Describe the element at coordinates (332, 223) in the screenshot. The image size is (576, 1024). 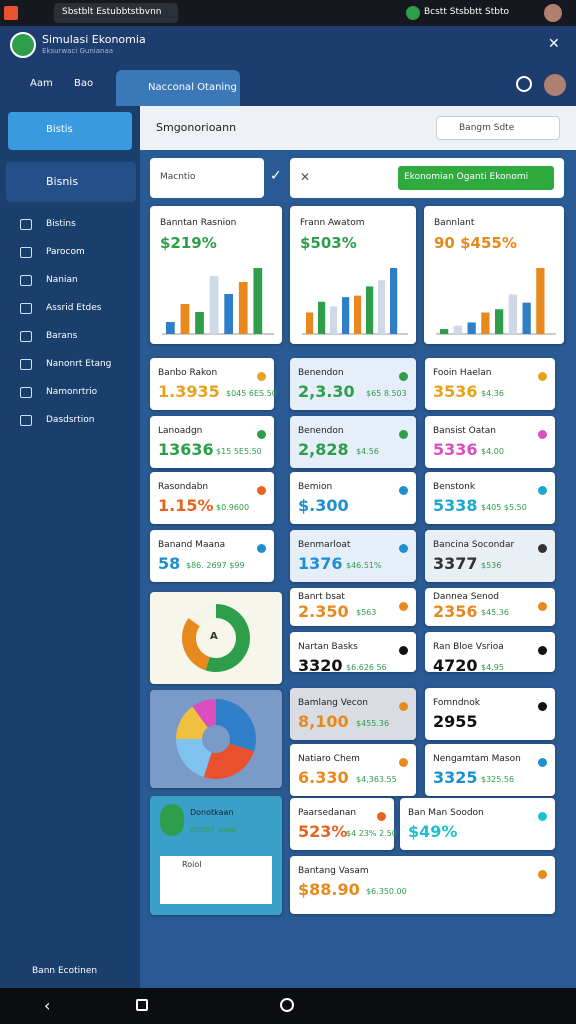
I see `chart-title: Frann Awatom` at that location.